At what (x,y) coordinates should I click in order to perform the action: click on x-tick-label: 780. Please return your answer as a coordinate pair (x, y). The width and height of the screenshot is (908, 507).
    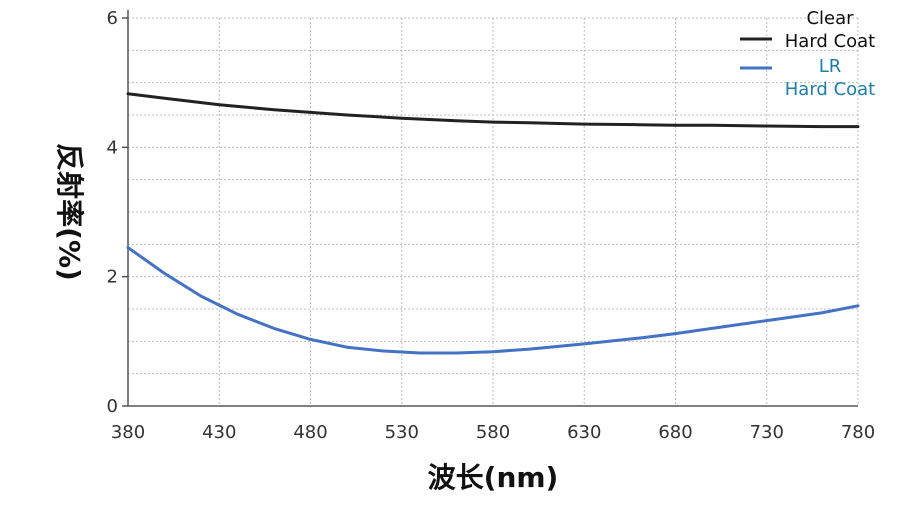
    Looking at the image, I should click on (858, 432).